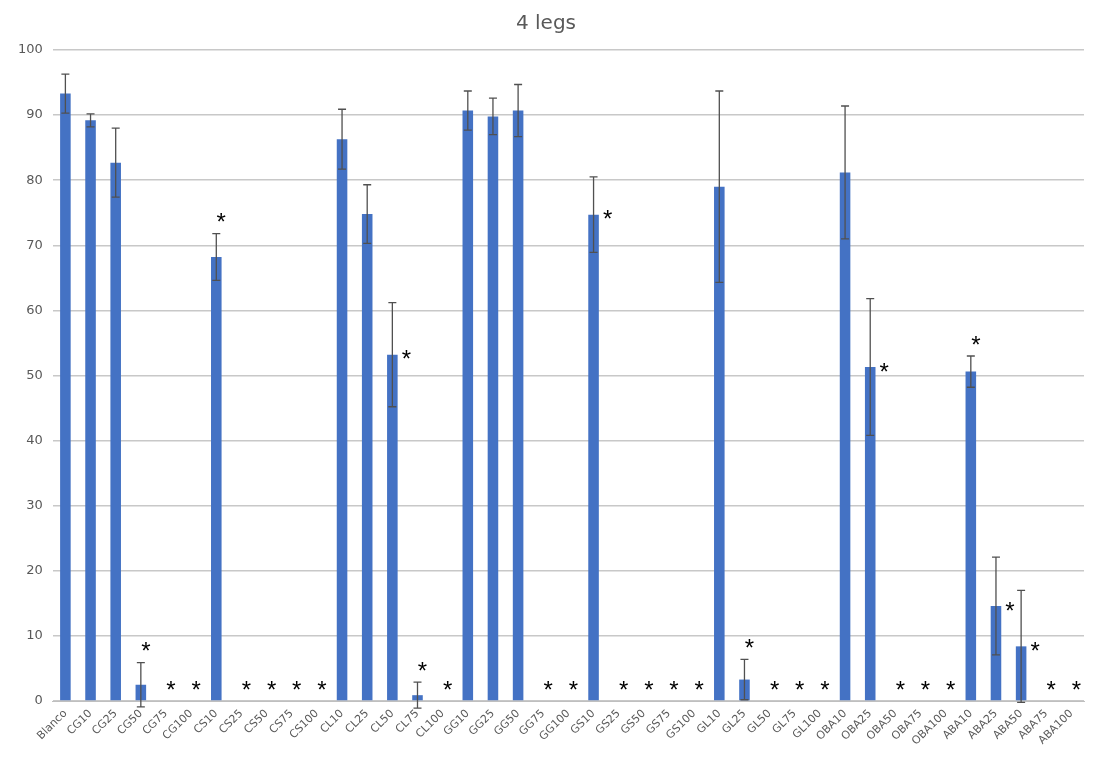 This screenshot has height=758, width=1098. I want to click on y-tick-label: 30, so click(34, 505).